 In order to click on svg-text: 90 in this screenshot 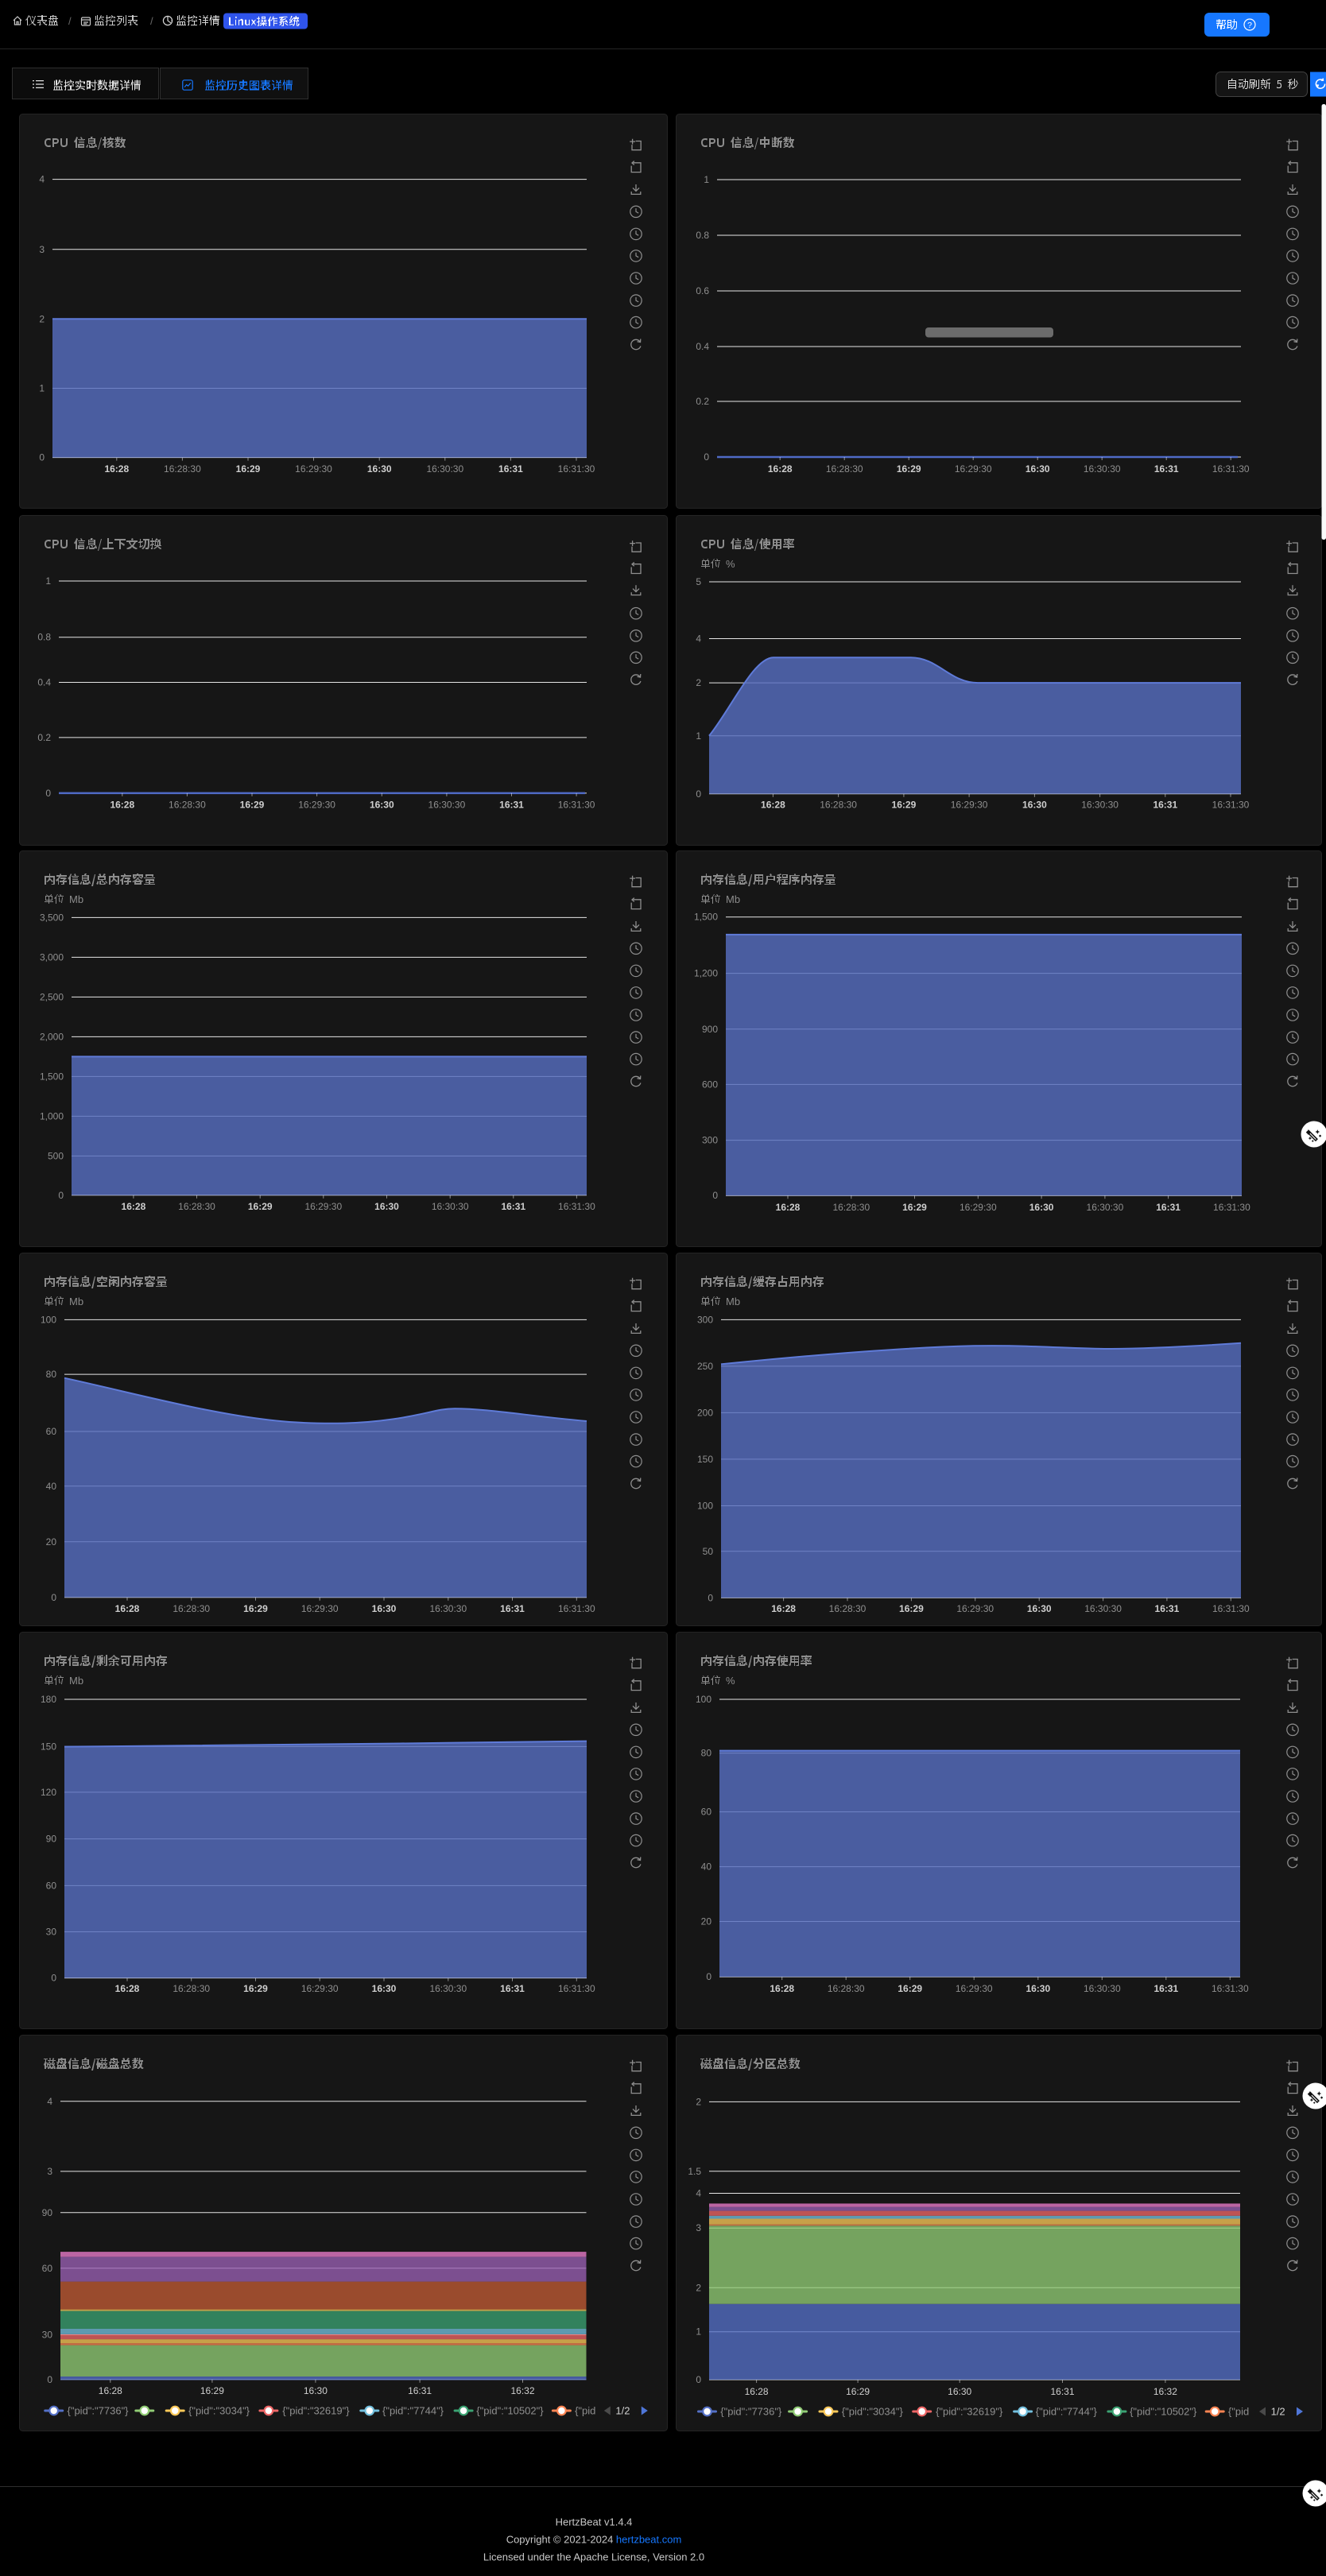, I will do `click(52, 1839)`.